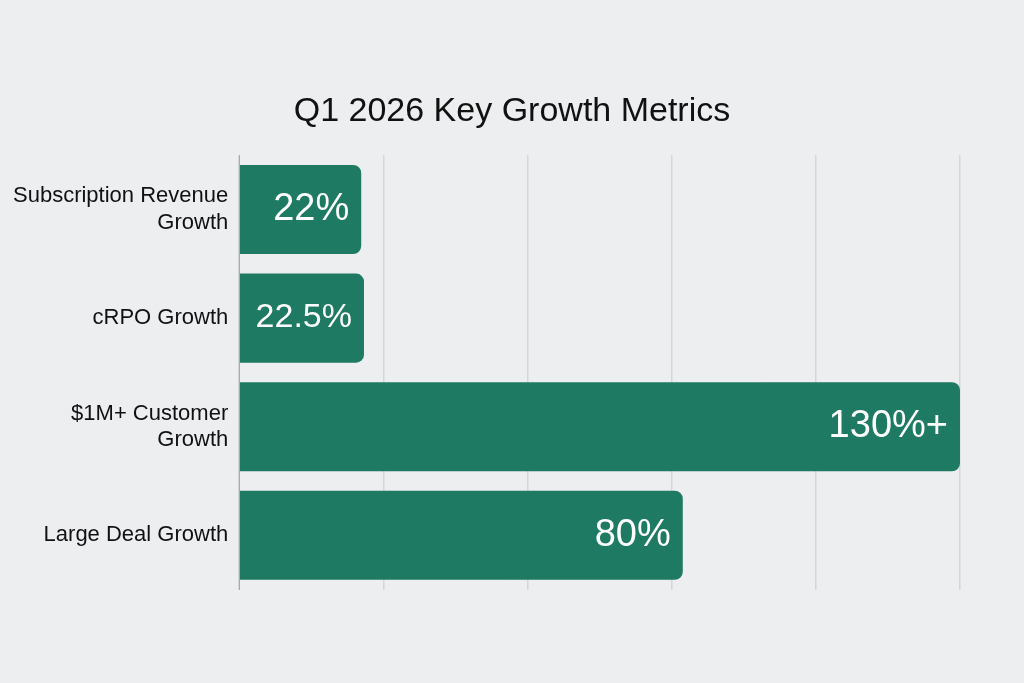 Image resolution: width=1024 pixels, height=683 pixels. I want to click on data-label: 130%+, so click(888, 424).